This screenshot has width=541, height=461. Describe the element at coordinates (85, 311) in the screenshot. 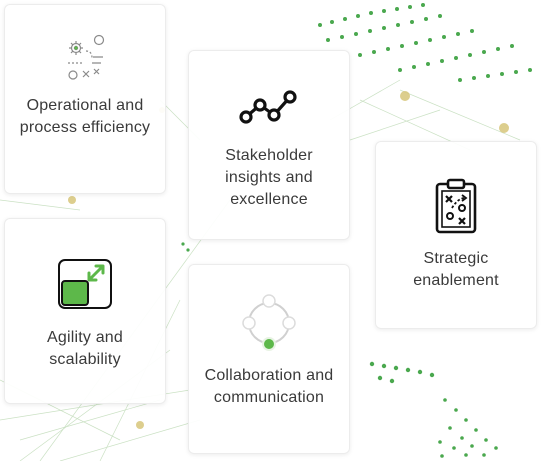

I see `card-agility-scalability: Agility and scalability` at that location.